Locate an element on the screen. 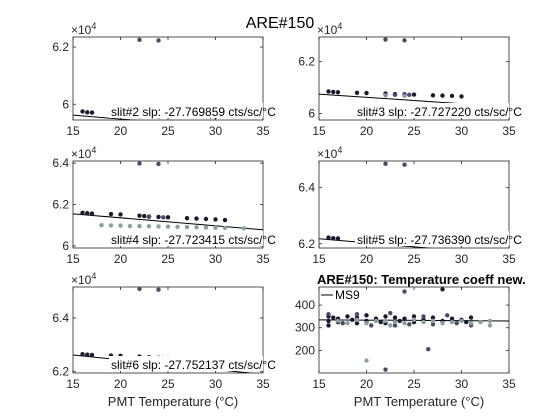  y-tick-label: 6.2 is located at coordinates (306, 62).